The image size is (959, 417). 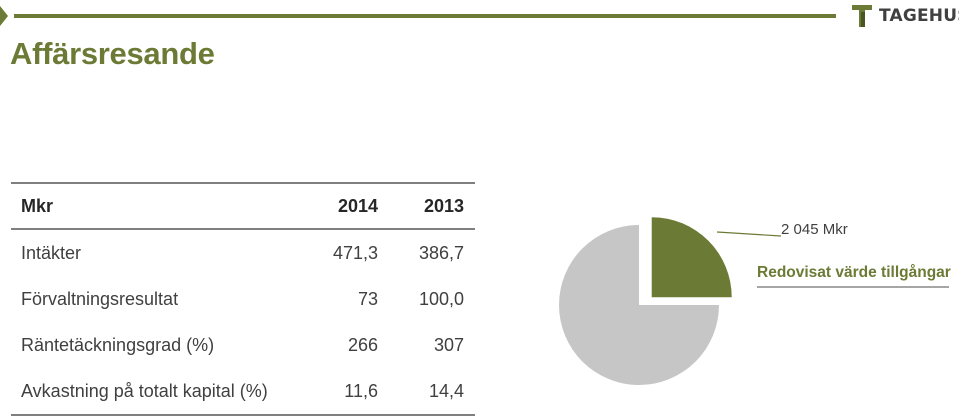 I want to click on page-title: Affärsresande, so click(x=112, y=53).